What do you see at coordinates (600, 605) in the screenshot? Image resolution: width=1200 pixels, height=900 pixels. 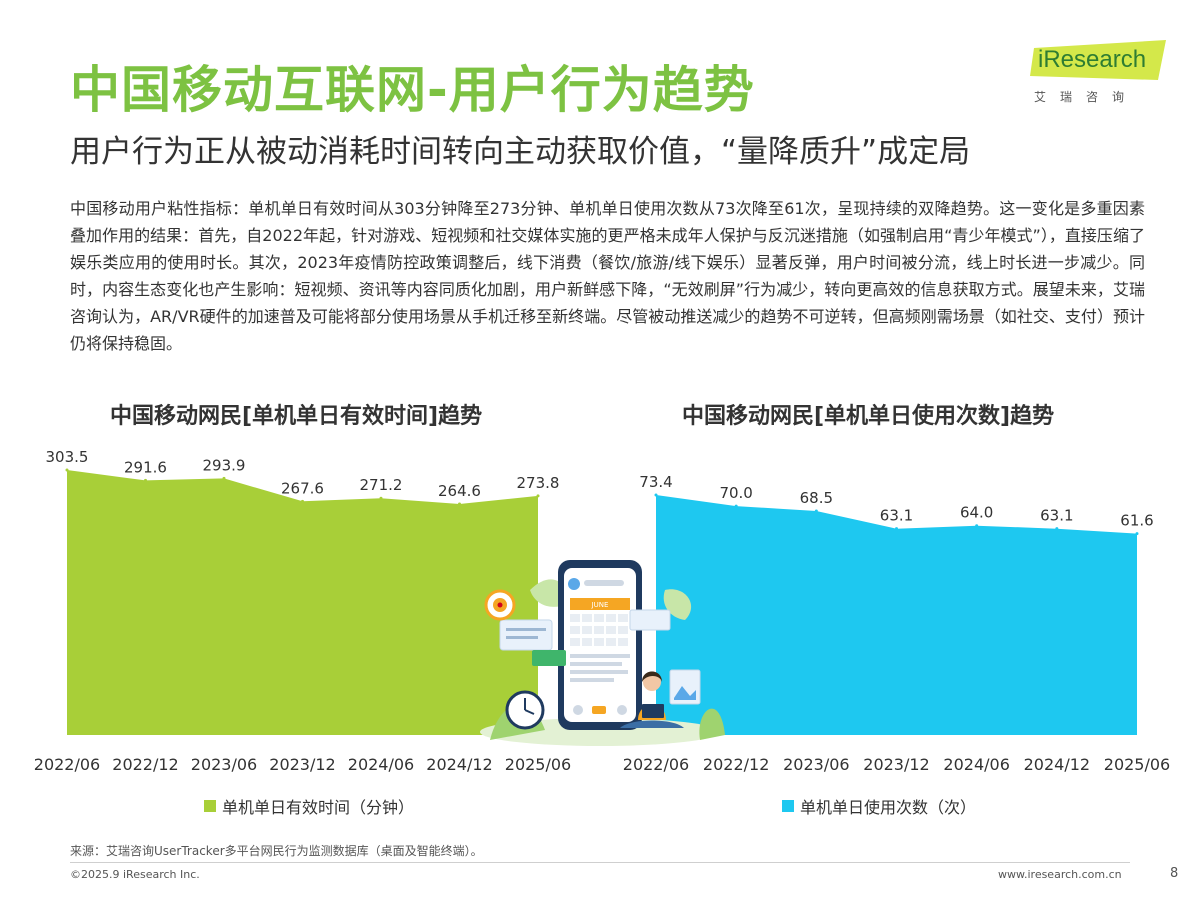 I see `calendar-month-label: JUNE` at bounding box center [600, 605].